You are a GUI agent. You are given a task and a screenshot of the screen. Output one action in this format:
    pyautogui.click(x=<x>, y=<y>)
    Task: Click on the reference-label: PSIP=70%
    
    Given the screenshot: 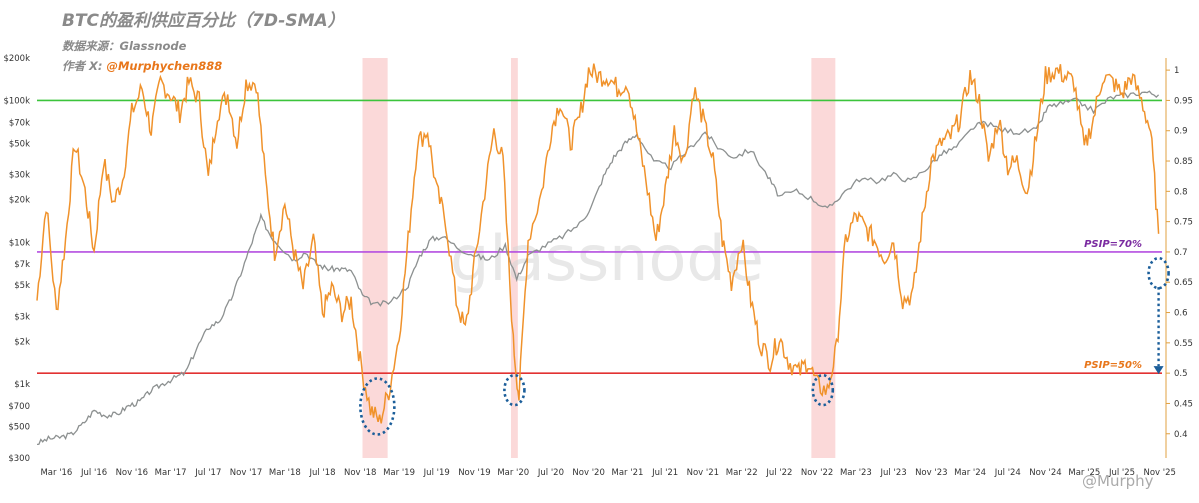 What is the action you would take?
    pyautogui.click(x=1113, y=244)
    